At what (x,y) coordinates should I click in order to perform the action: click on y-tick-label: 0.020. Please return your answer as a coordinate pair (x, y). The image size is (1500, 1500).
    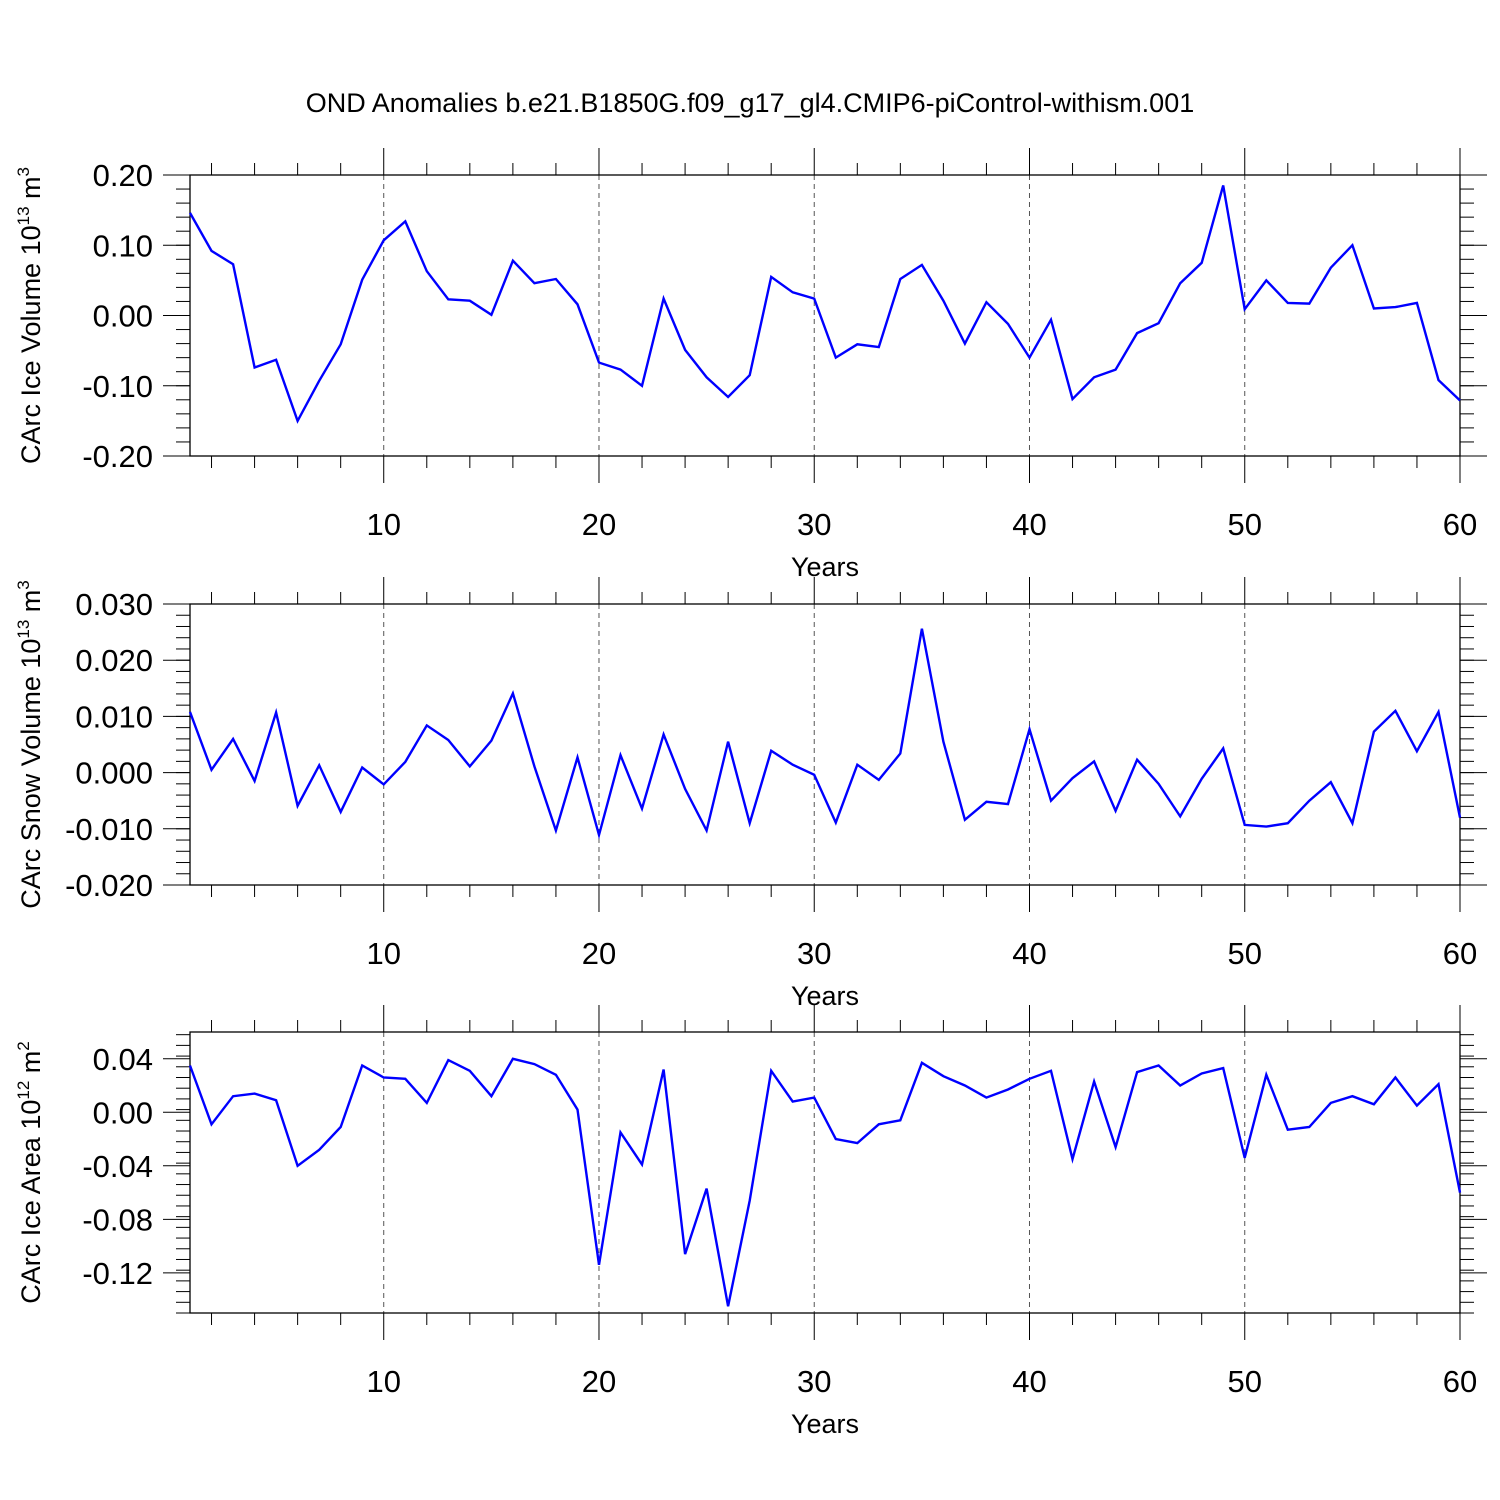
    Looking at the image, I should click on (114, 660).